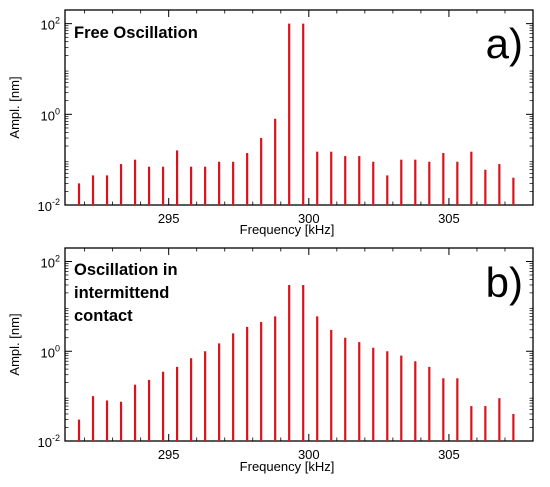  Describe the element at coordinates (504, 282) in the screenshot. I see `panel-label: b)` at that location.